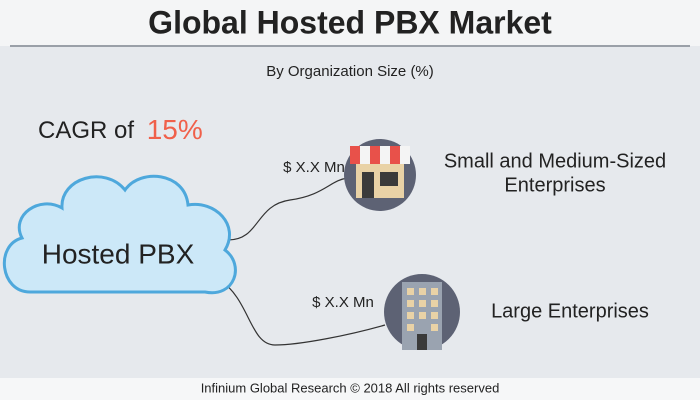  Describe the element at coordinates (175, 129) in the screenshot. I see `cagr-value: 15%` at that location.